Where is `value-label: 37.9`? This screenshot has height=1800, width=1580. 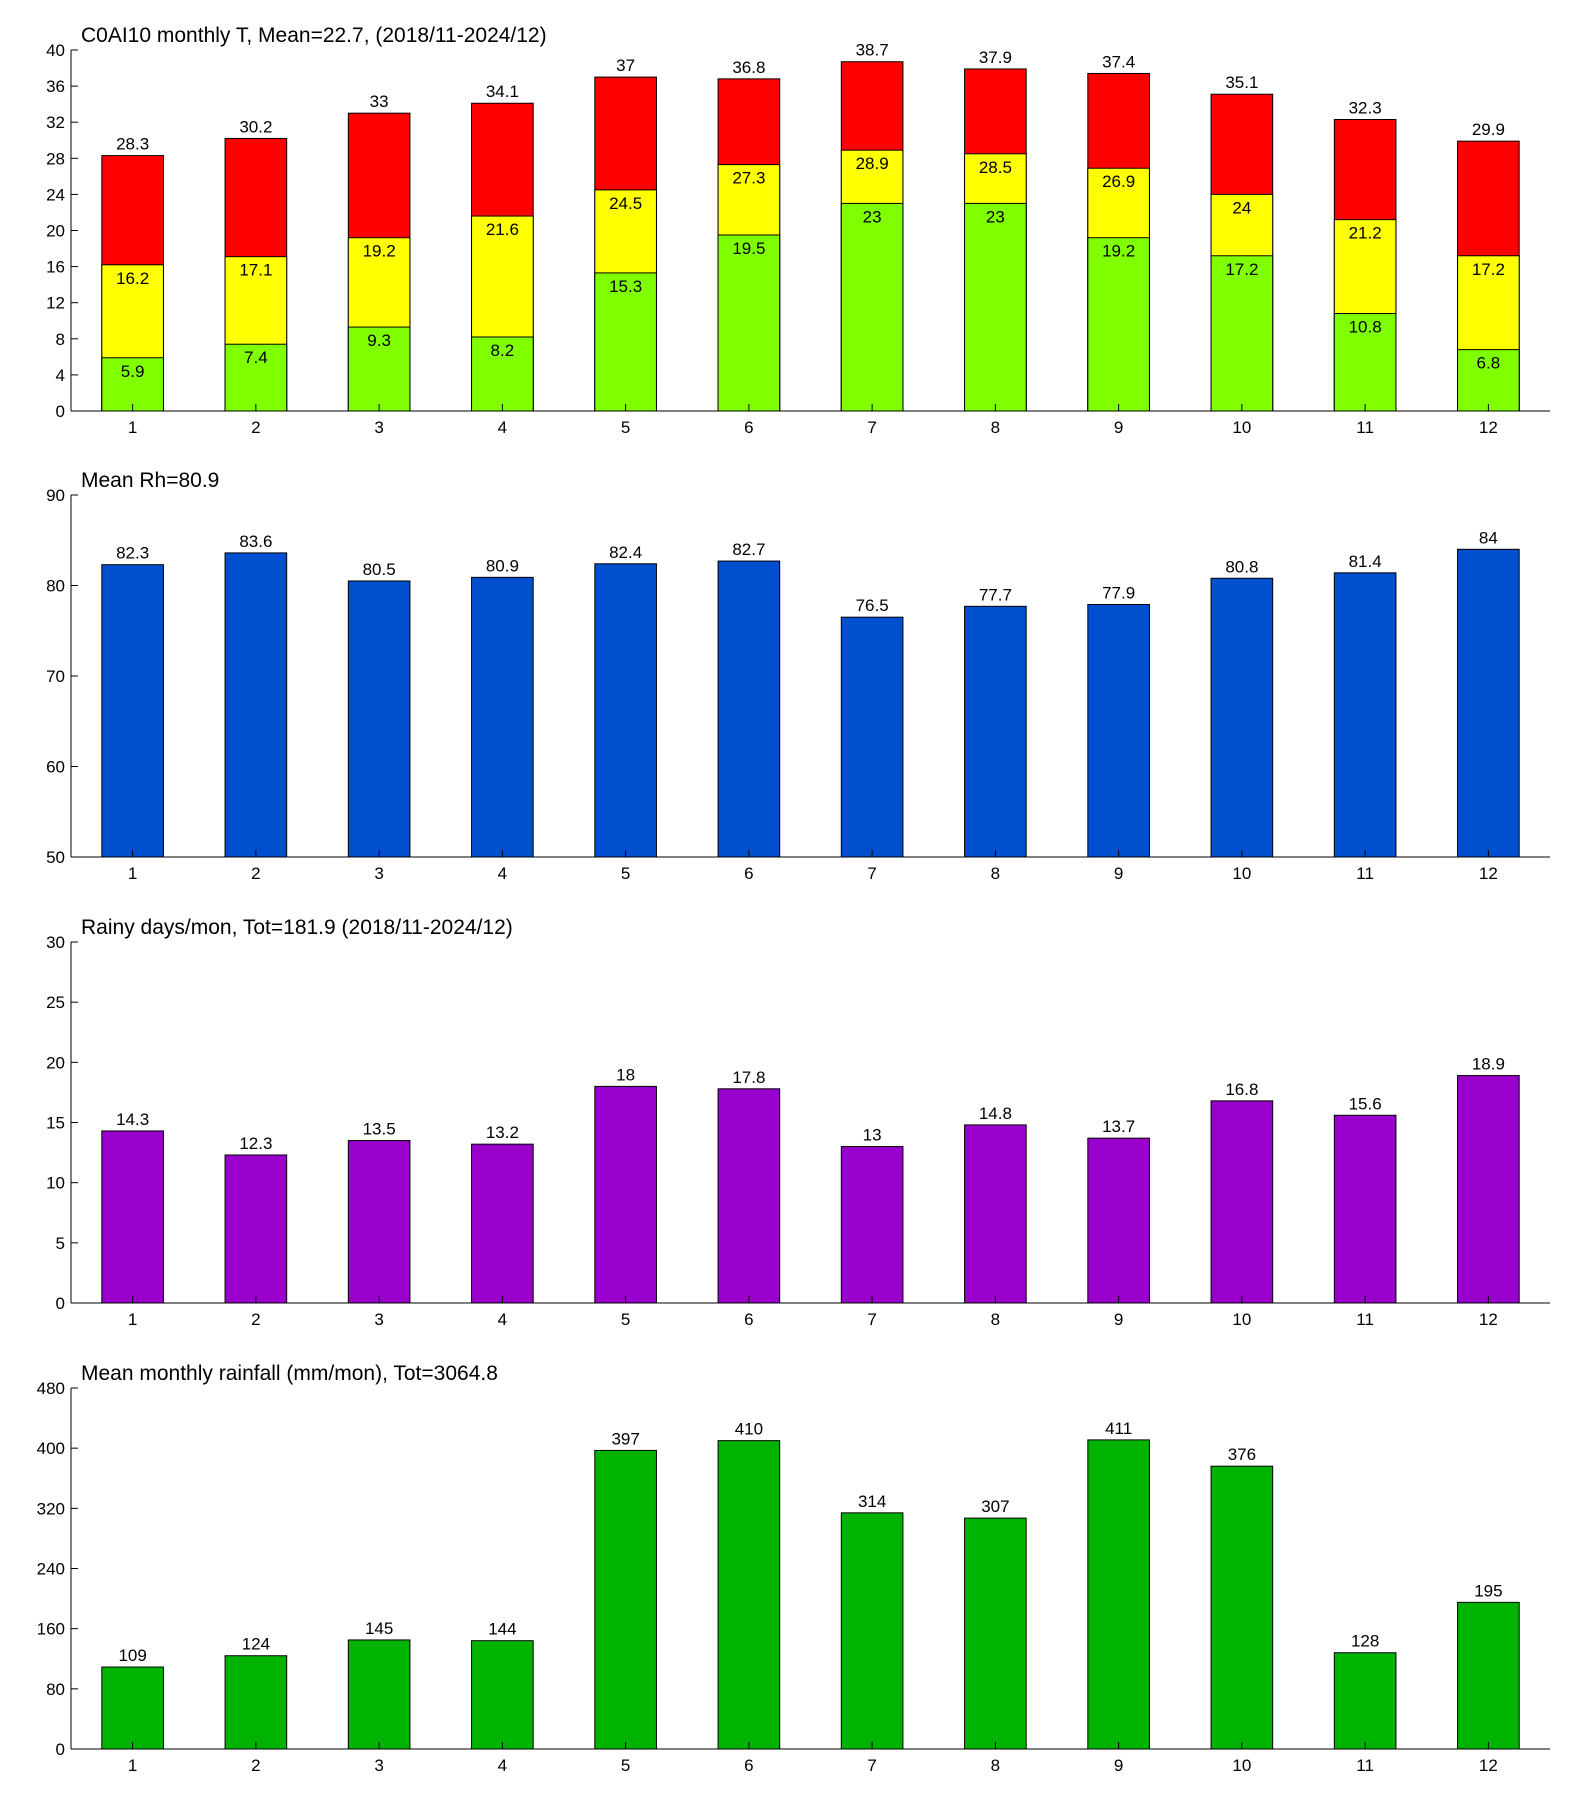 value-label: 37.9 is located at coordinates (995, 57).